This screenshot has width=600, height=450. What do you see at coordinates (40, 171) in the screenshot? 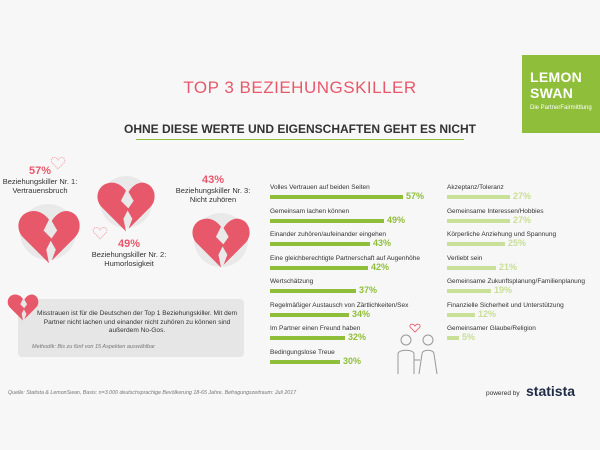
I see `killer-1-pct: 57%` at bounding box center [40, 171].